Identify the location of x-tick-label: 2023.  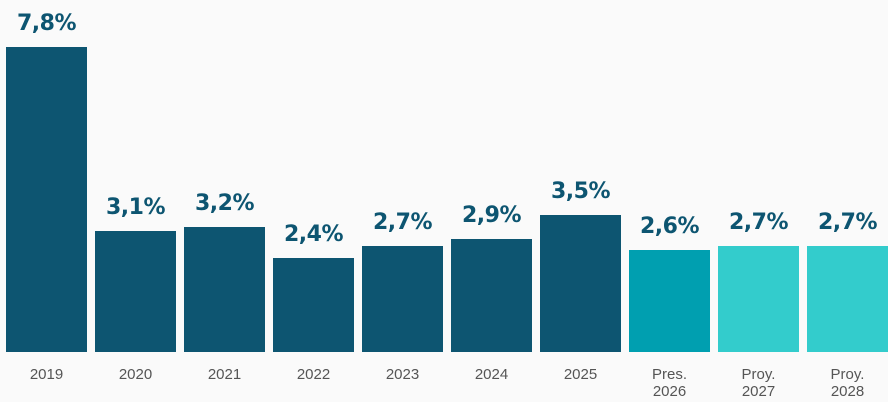
(402, 374).